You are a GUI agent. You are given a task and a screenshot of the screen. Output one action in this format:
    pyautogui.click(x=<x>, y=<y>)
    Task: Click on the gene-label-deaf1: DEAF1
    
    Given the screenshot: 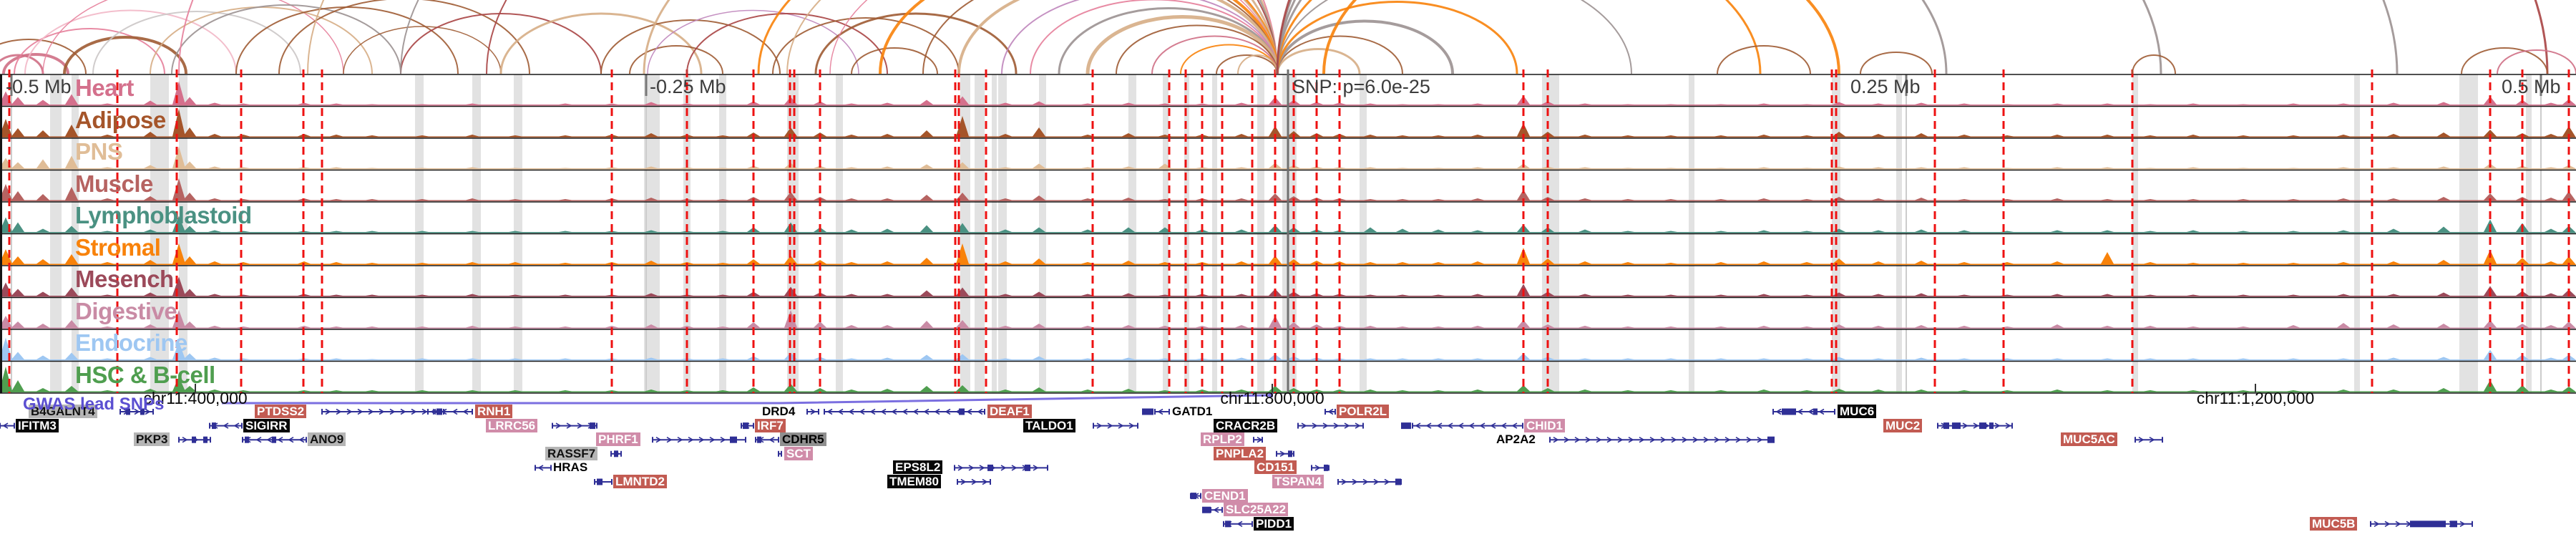 What is the action you would take?
    pyautogui.click(x=1009, y=411)
    